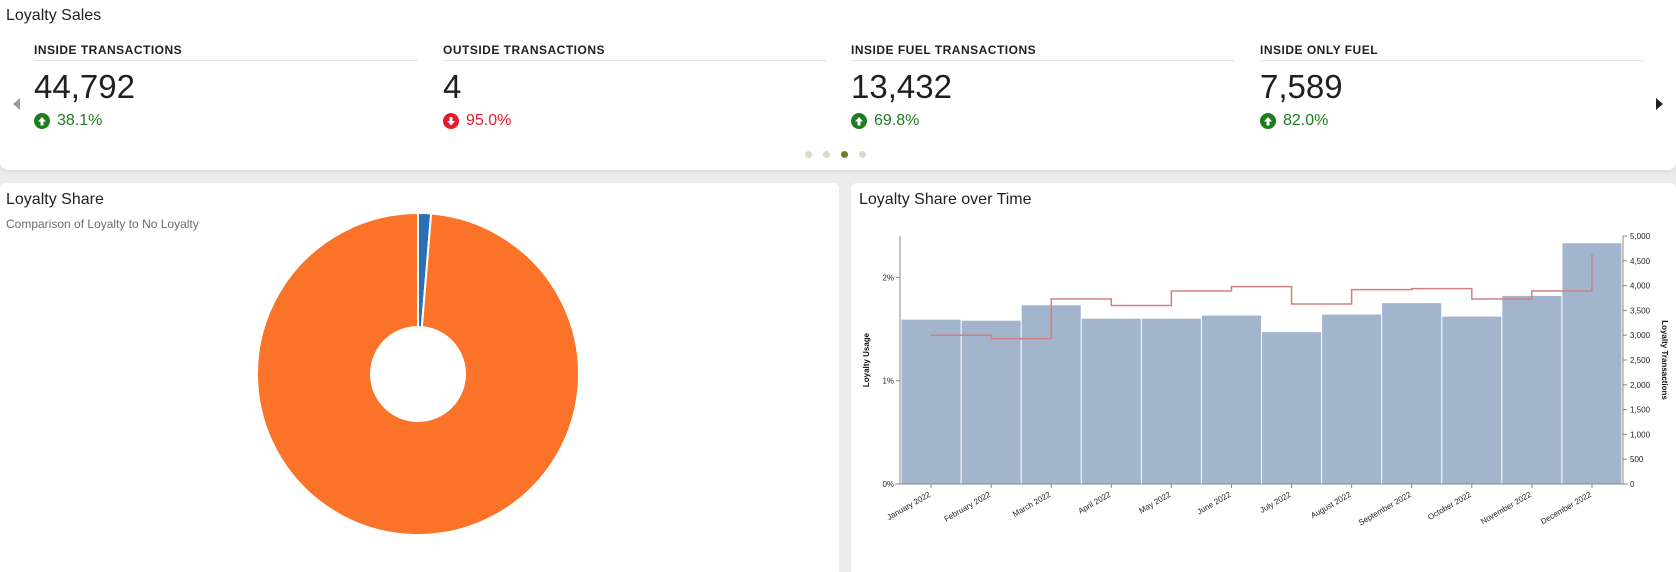 This screenshot has height=572, width=1676. What do you see at coordinates (1275, 502) in the screenshot?
I see `x-tick-label: July 2022` at bounding box center [1275, 502].